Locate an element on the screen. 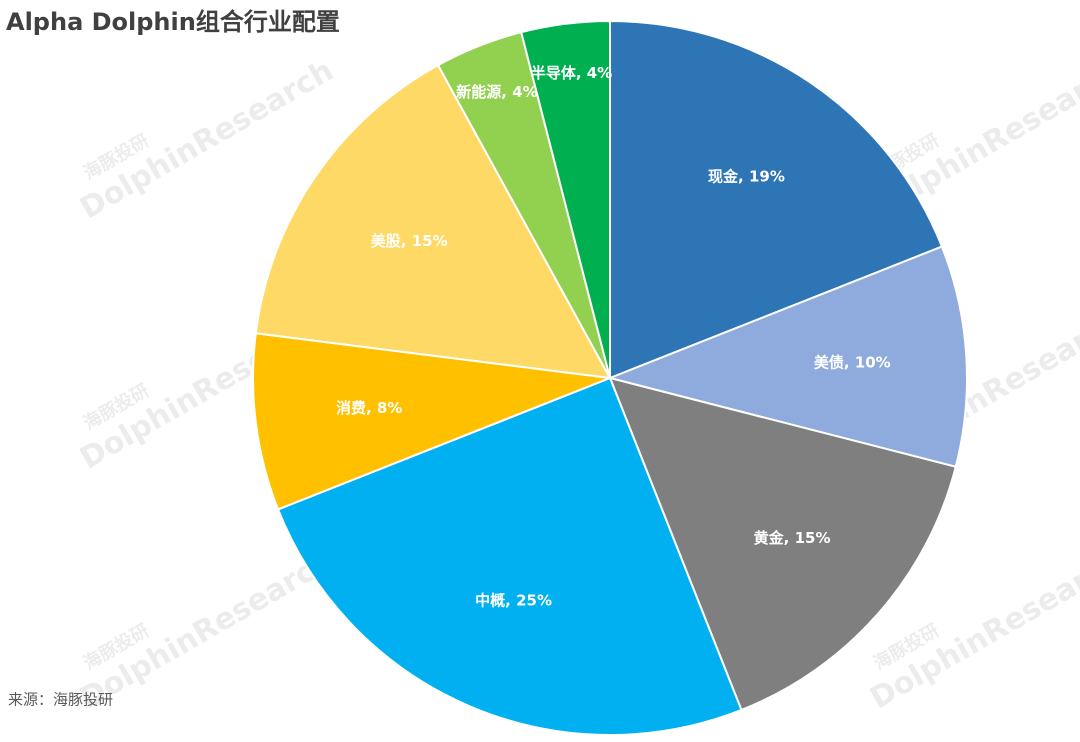 The height and width of the screenshot is (742, 1080). data-label: 现金, 19% is located at coordinates (746, 177).